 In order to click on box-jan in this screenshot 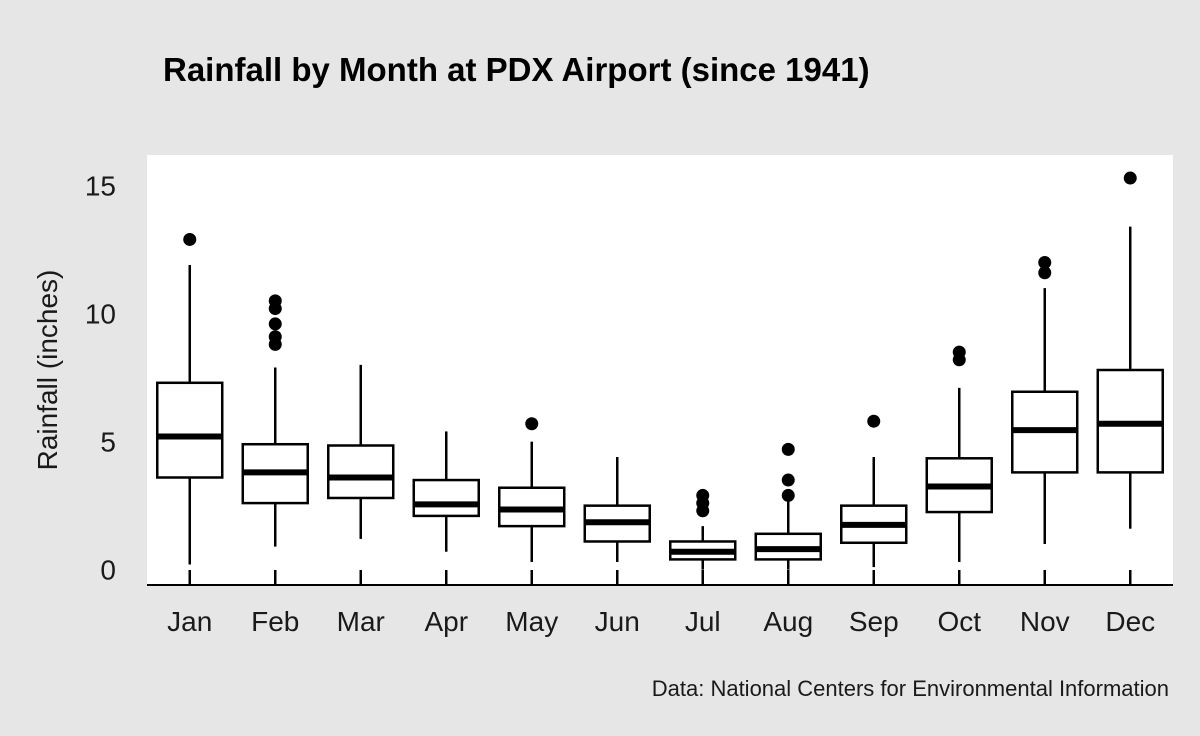, I will do `click(190, 398)`.